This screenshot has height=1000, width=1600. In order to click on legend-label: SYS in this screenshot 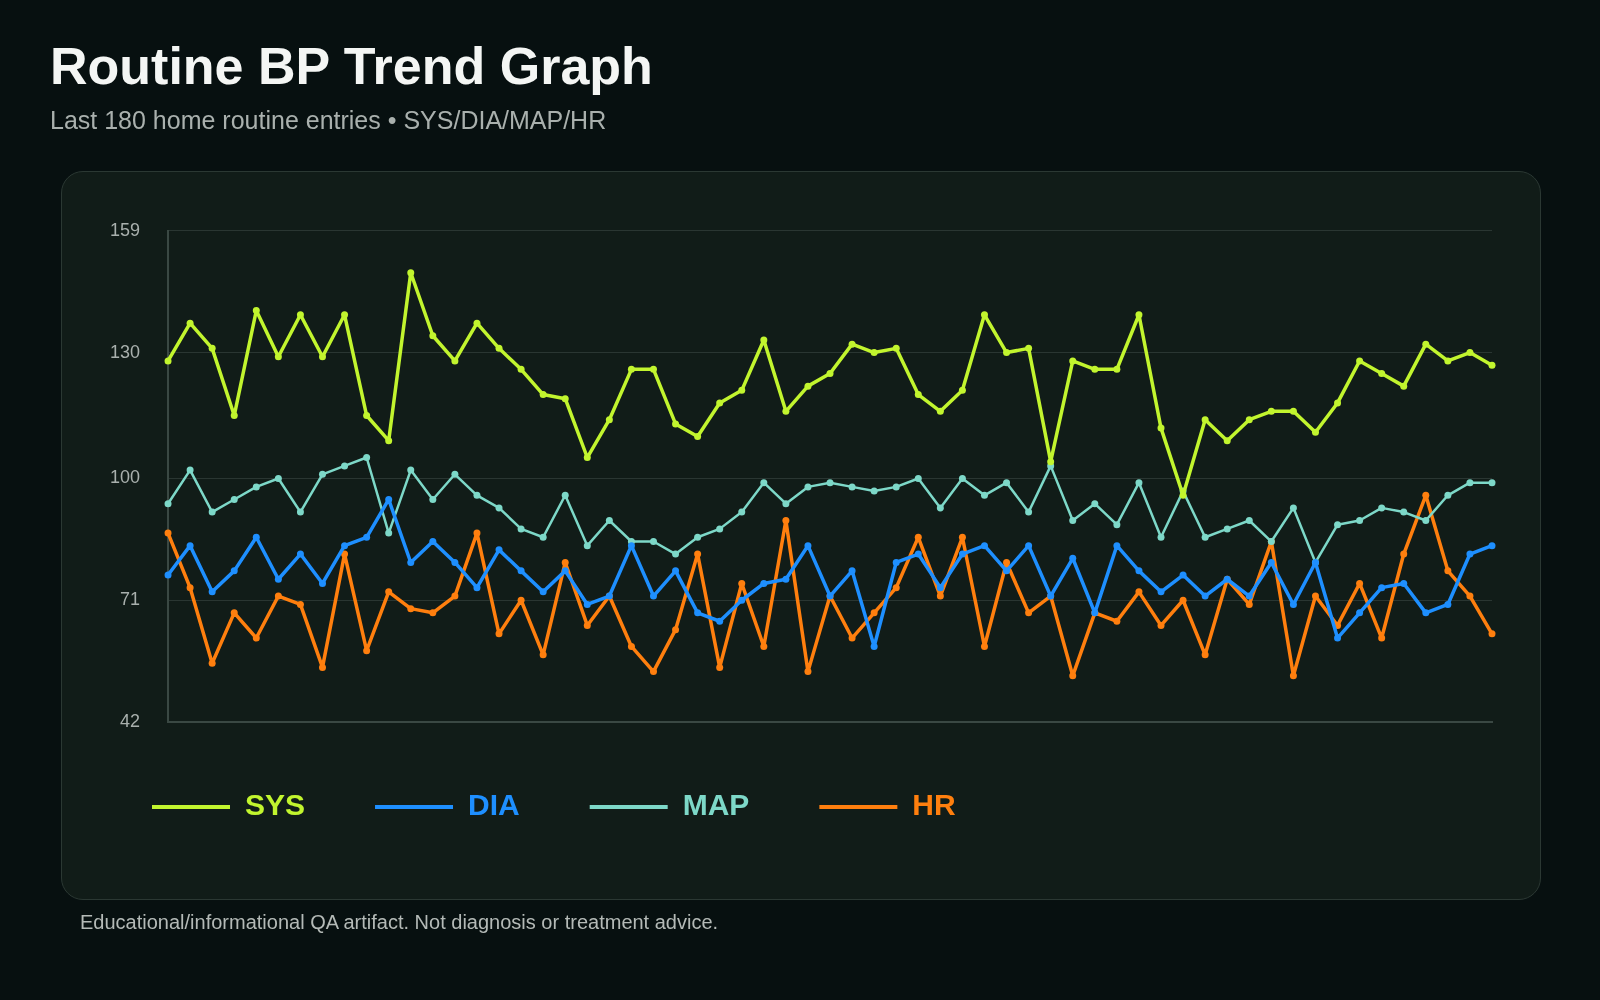, I will do `click(275, 805)`.